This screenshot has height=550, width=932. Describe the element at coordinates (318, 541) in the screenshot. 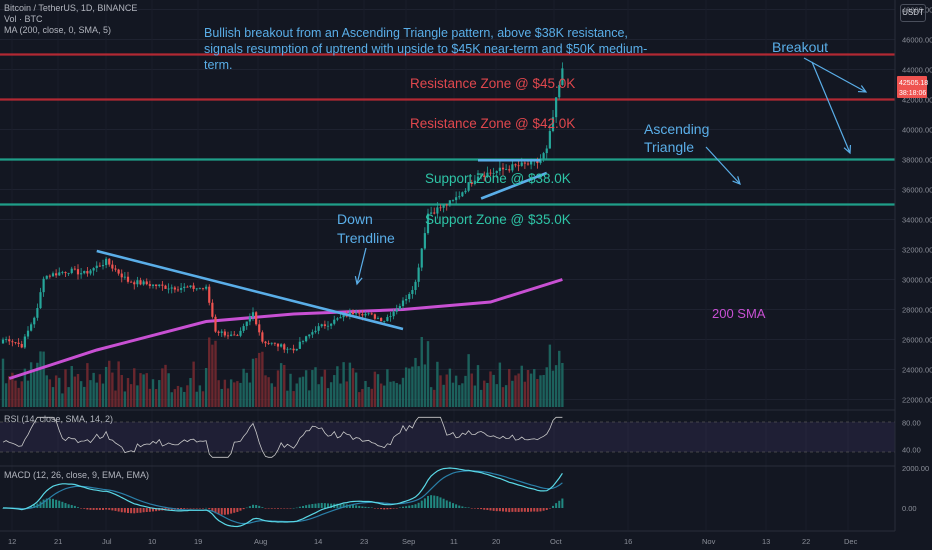

I see `time-tick-label: 14` at that location.